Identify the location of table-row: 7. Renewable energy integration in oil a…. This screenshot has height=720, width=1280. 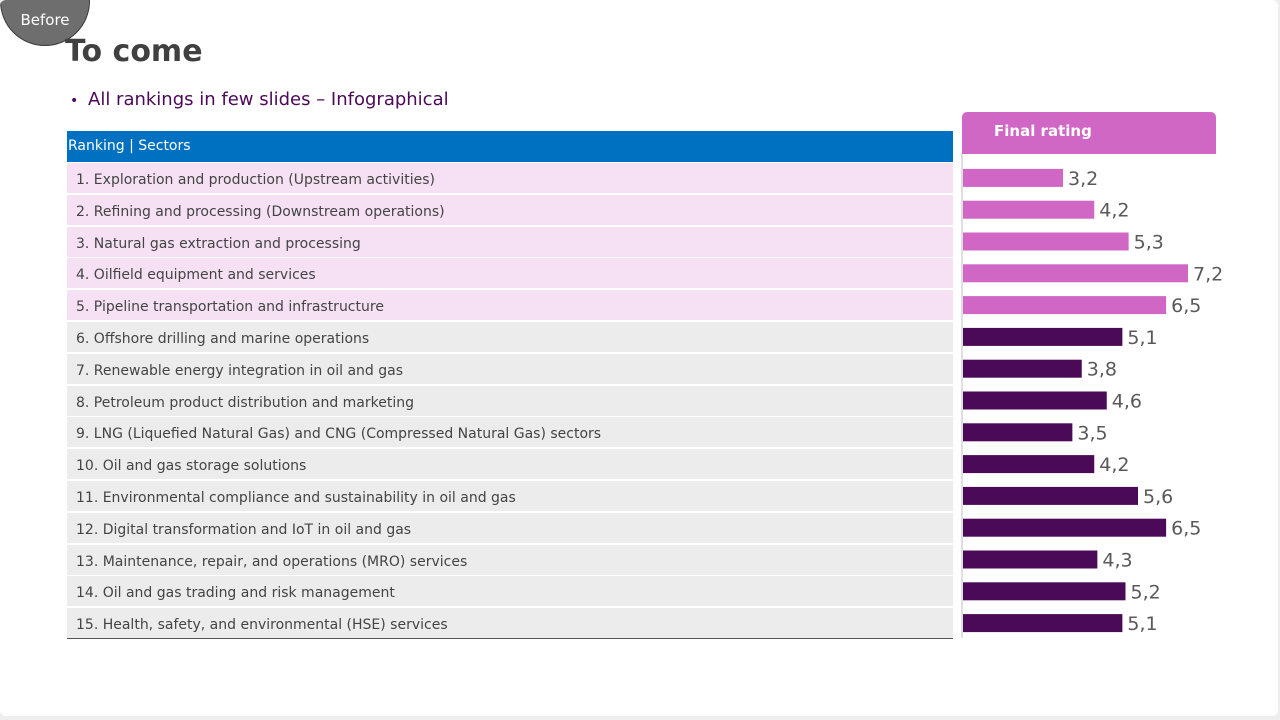
(510, 369).